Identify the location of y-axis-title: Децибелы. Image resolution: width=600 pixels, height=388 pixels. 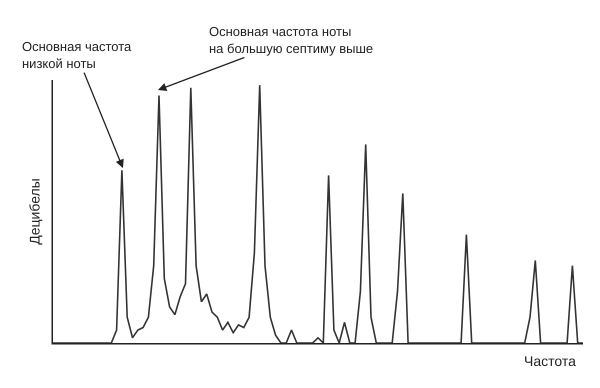
(34, 211).